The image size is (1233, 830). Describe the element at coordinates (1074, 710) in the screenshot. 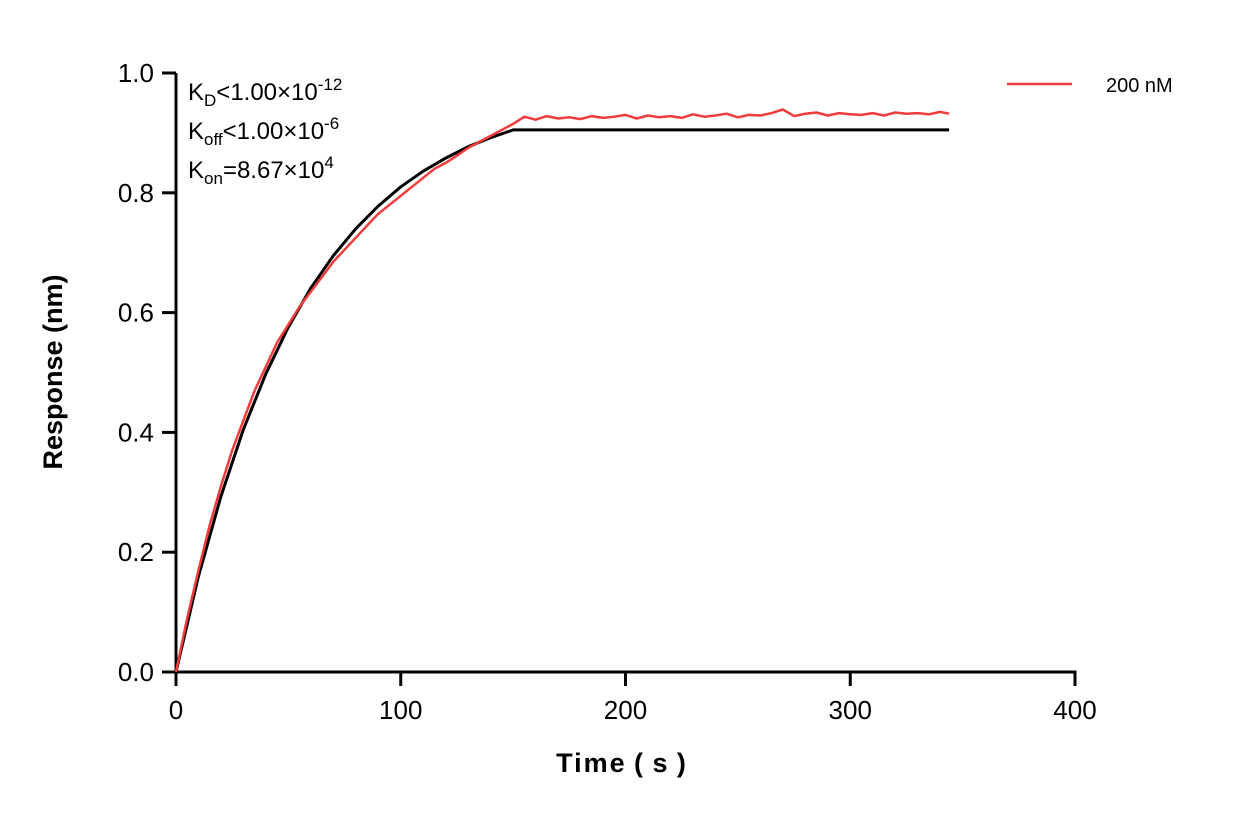

I see `x-tick-label: 400` at that location.